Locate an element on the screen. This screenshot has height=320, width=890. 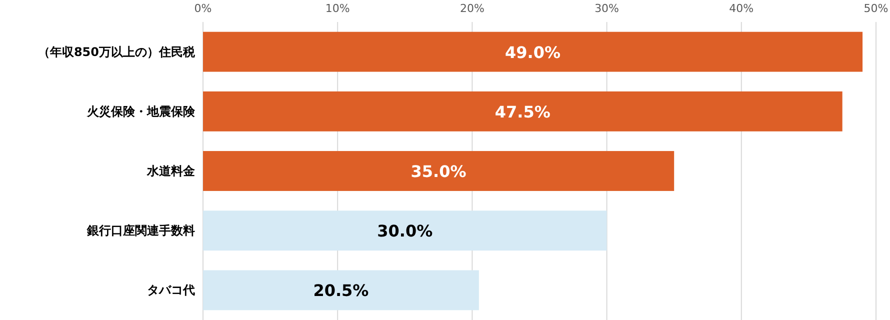
data-label: 35.0% is located at coordinates (438, 171).